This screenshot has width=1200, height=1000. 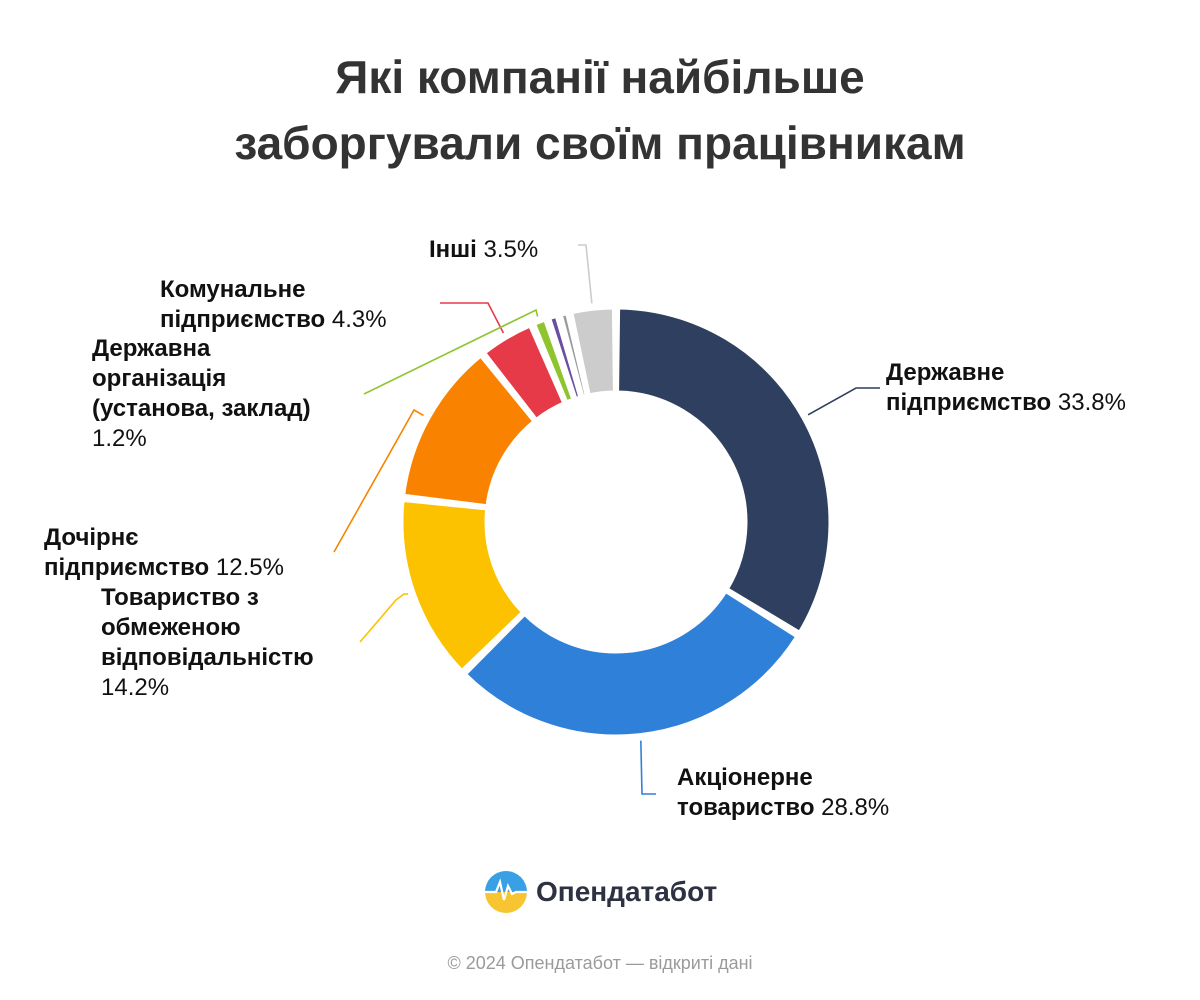 What do you see at coordinates (627, 891) in the screenshot?
I see `brand-name: Опендатабот` at bounding box center [627, 891].